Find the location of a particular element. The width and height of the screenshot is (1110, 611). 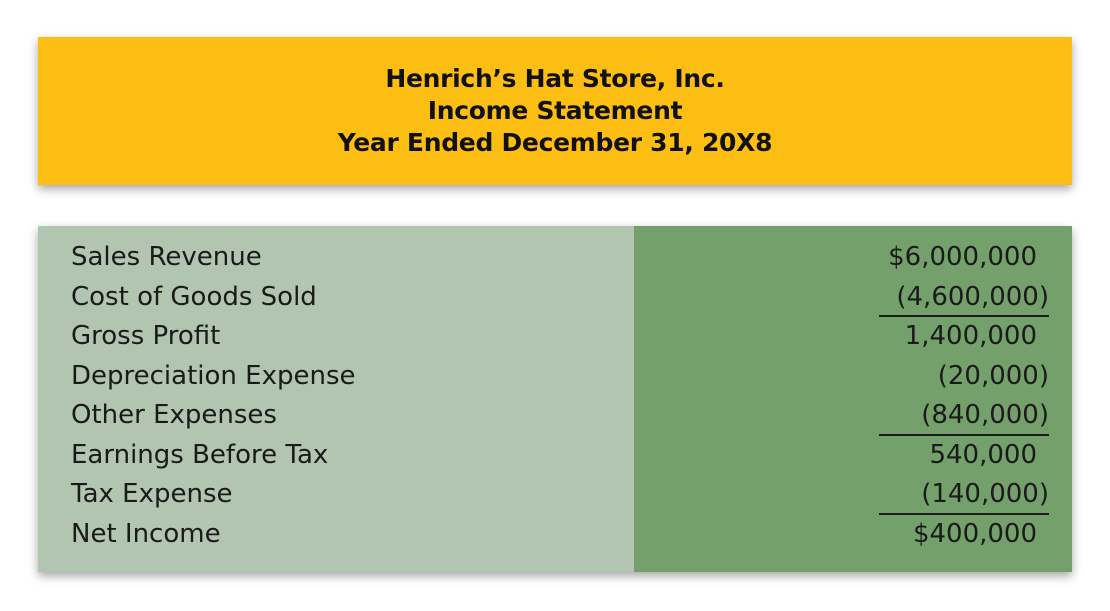

label-other-expenses: Other Expenses is located at coordinates (174, 415).